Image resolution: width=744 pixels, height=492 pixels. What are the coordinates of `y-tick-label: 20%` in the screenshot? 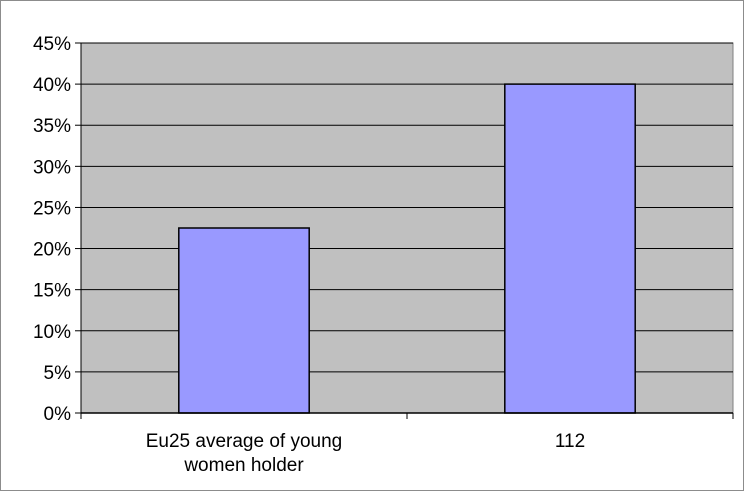 It's located at (52, 250).